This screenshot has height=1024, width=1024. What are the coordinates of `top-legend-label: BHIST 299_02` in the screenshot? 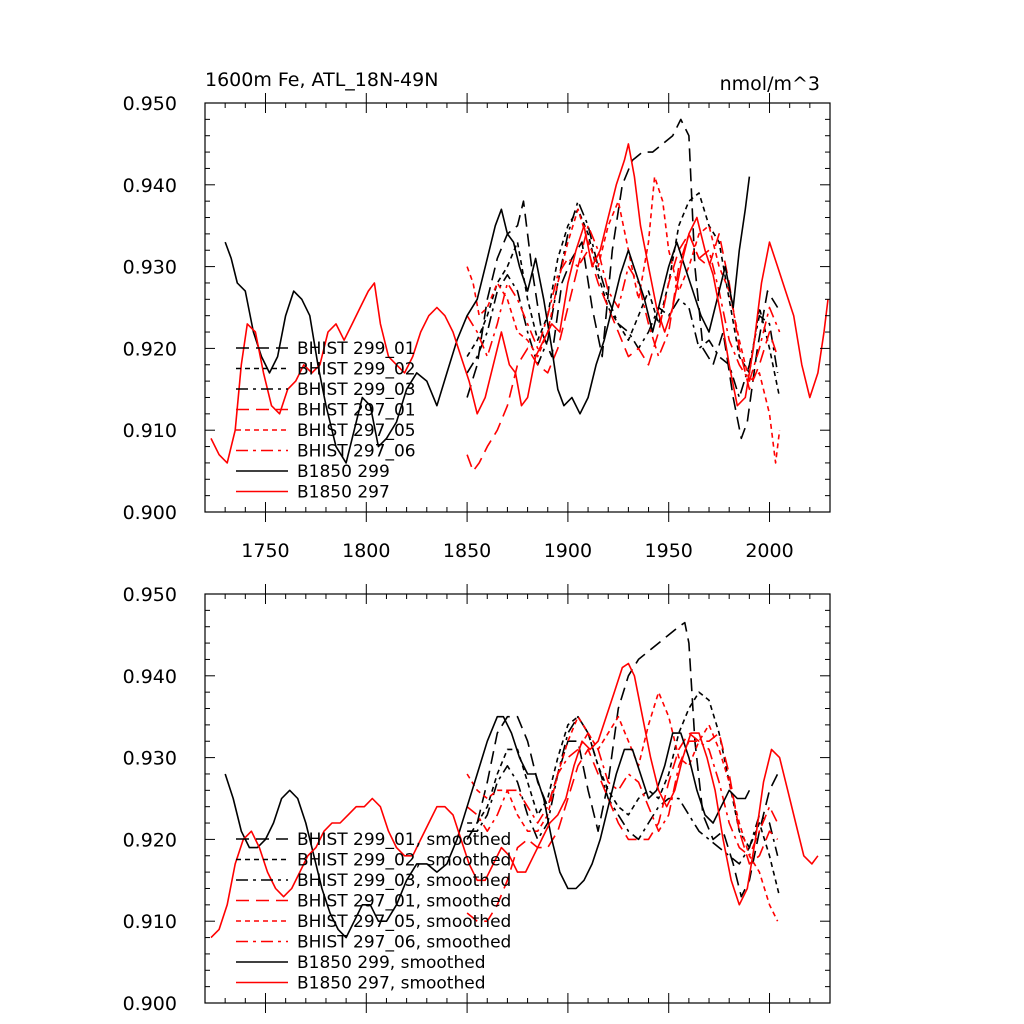 It's located at (356, 370).